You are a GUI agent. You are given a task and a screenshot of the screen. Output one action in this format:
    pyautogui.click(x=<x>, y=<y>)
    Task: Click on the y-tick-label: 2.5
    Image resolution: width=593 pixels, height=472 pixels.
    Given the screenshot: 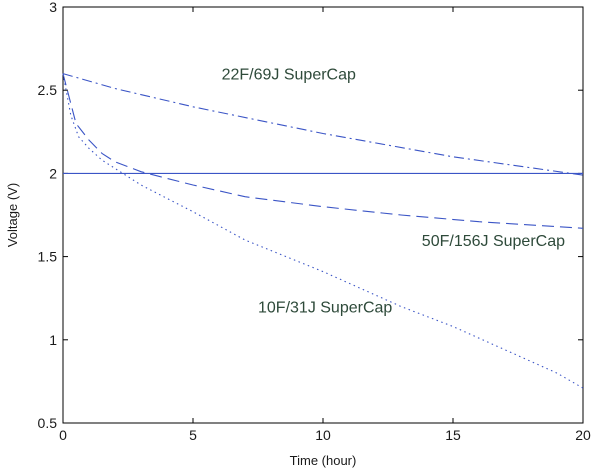 What is the action you would take?
    pyautogui.click(x=48, y=90)
    